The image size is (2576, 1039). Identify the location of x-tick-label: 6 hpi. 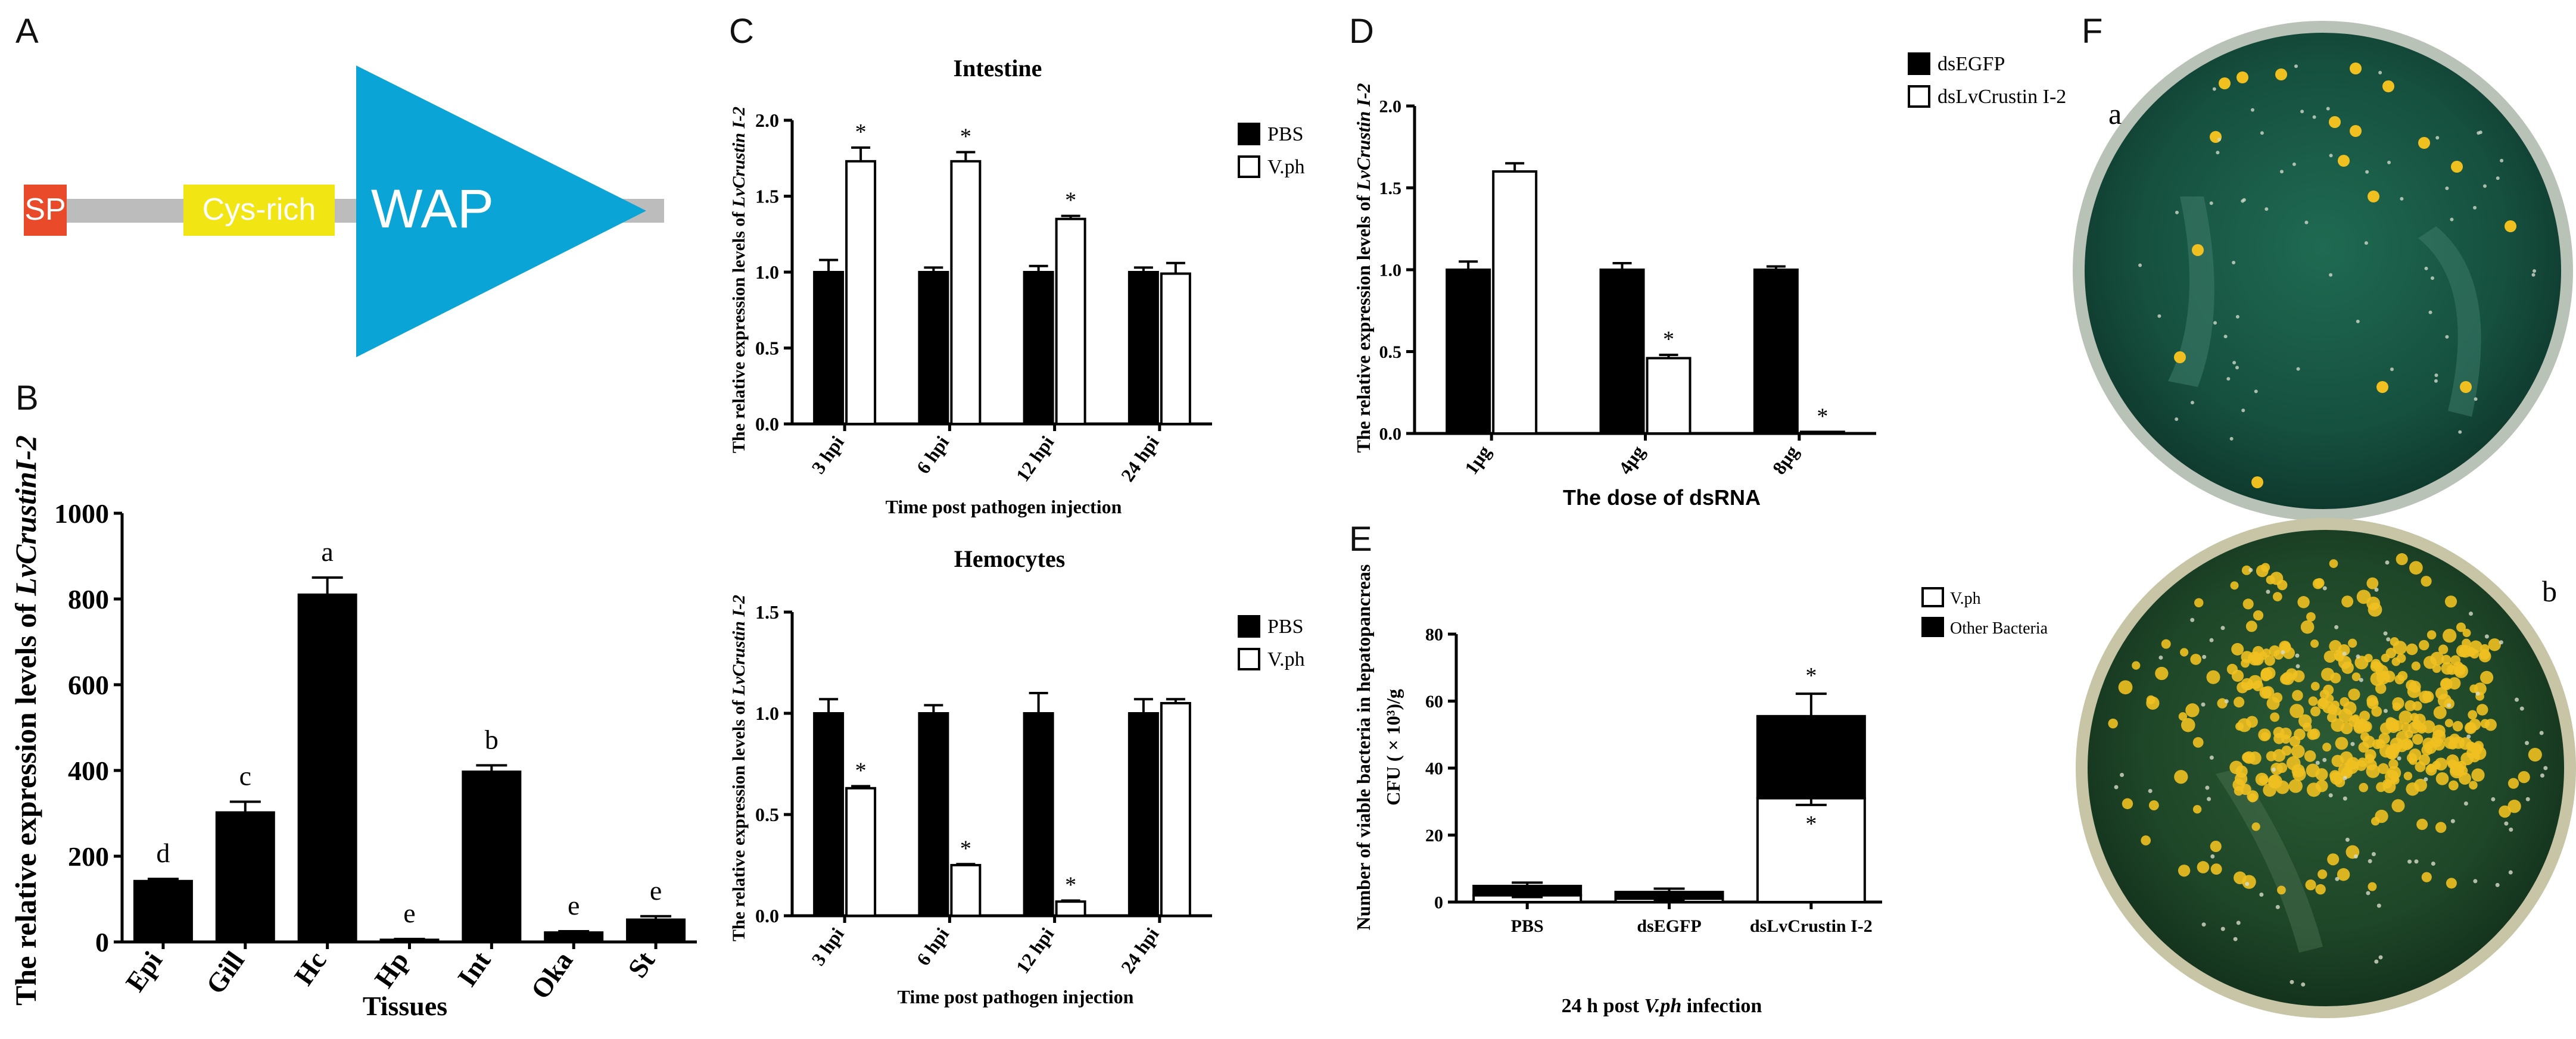
(932, 946).